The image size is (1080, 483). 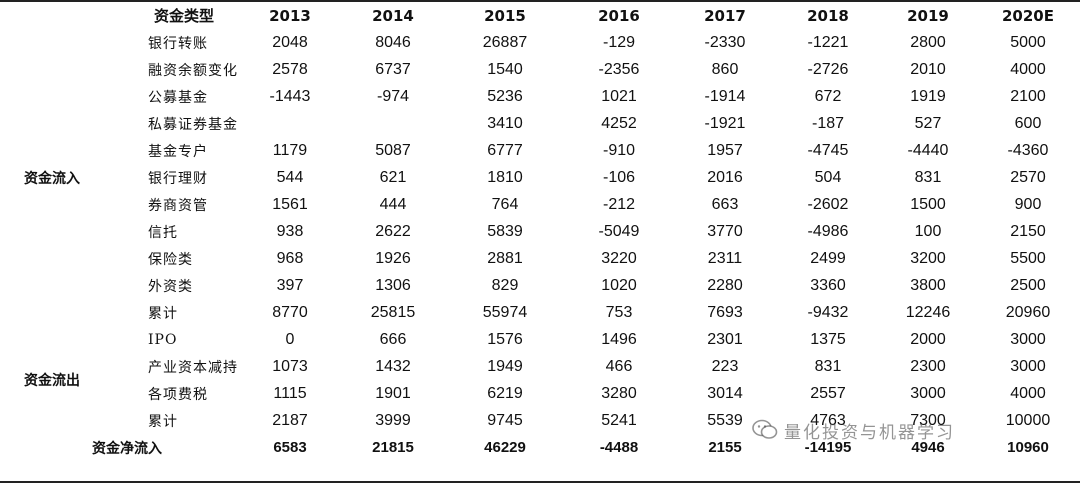 I want to click on value-cell: 2499, so click(x=828, y=258).